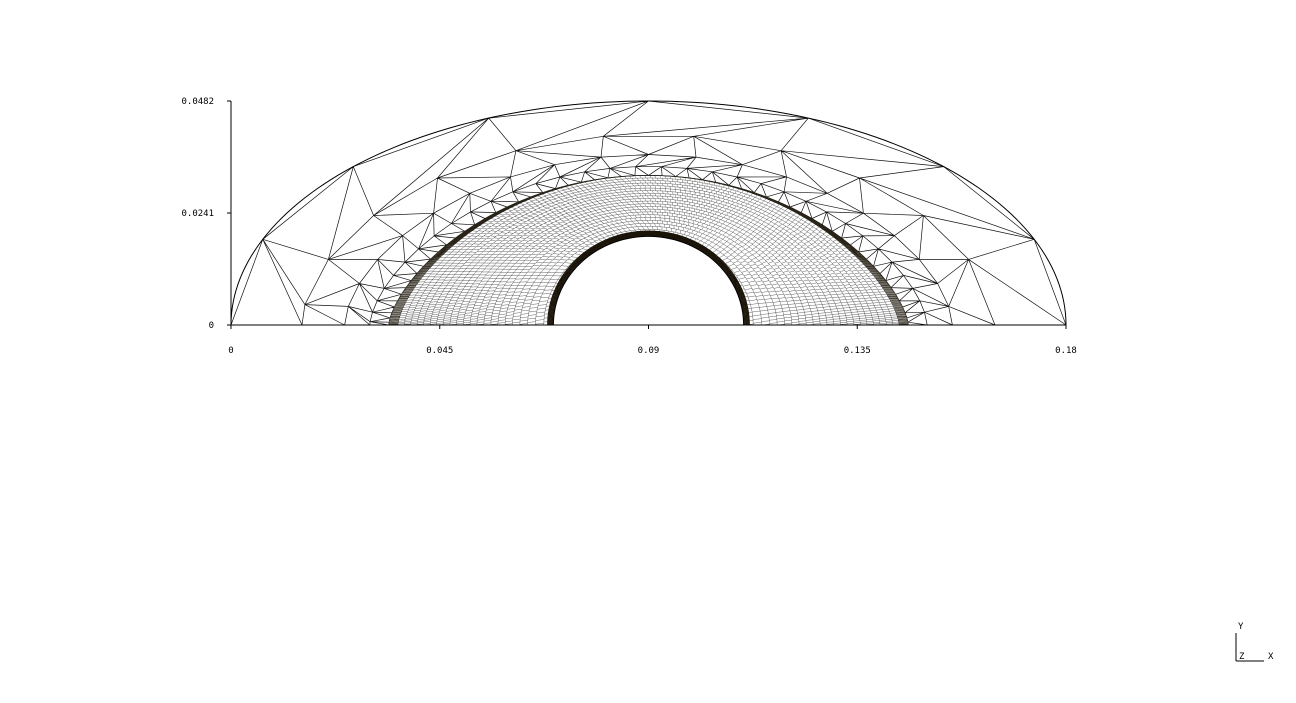  Describe the element at coordinates (197, 214) in the screenshot. I see `y-tick-label: 0.0241` at that location.